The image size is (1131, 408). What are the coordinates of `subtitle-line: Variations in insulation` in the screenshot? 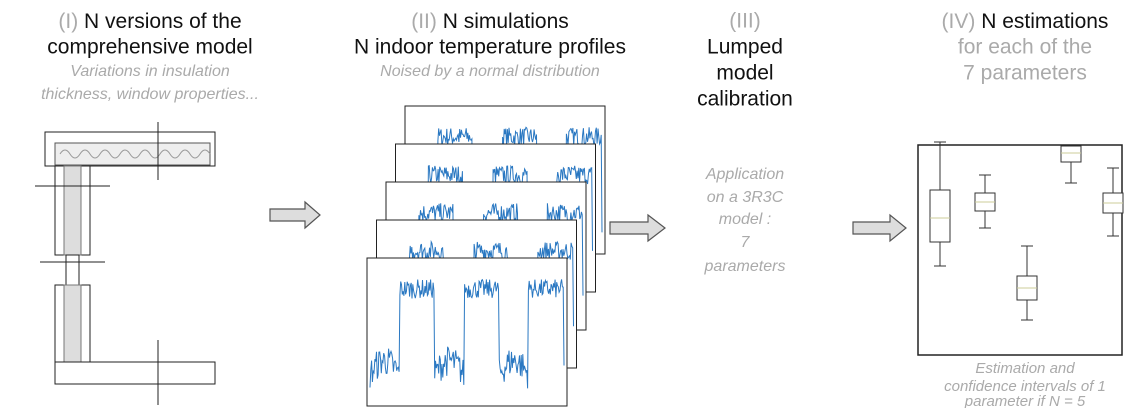 It's located at (150, 71).